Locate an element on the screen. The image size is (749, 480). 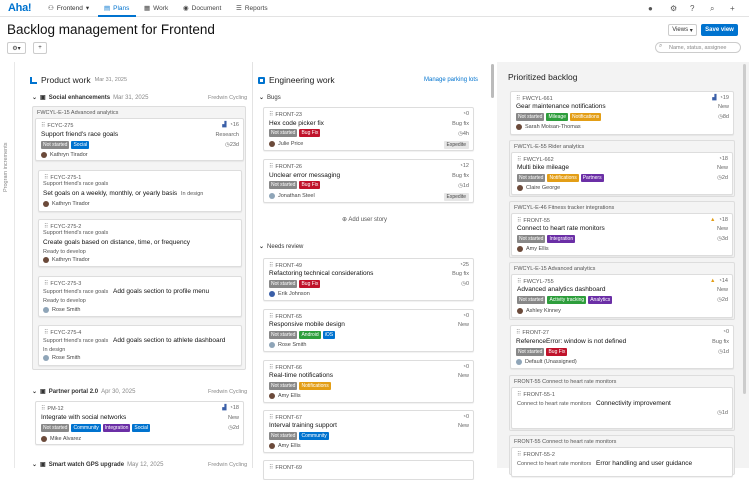
search-icon: ⌕ is located at coordinates (712, 8).